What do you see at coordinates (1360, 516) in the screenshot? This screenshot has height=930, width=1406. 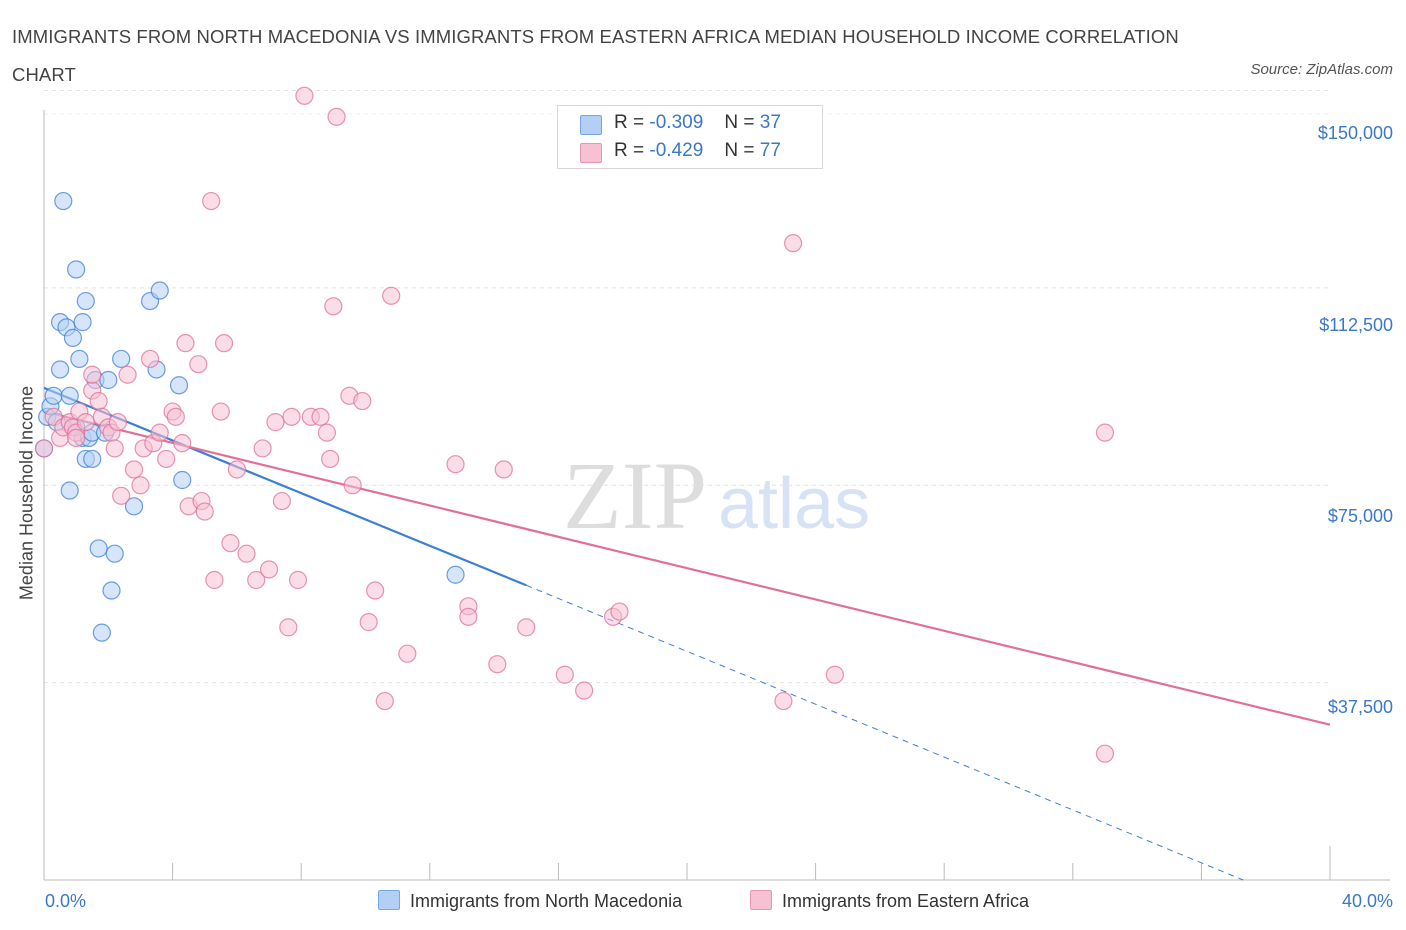 I see `y-tick-label: $75,000` at bounding box center [1360, 516].